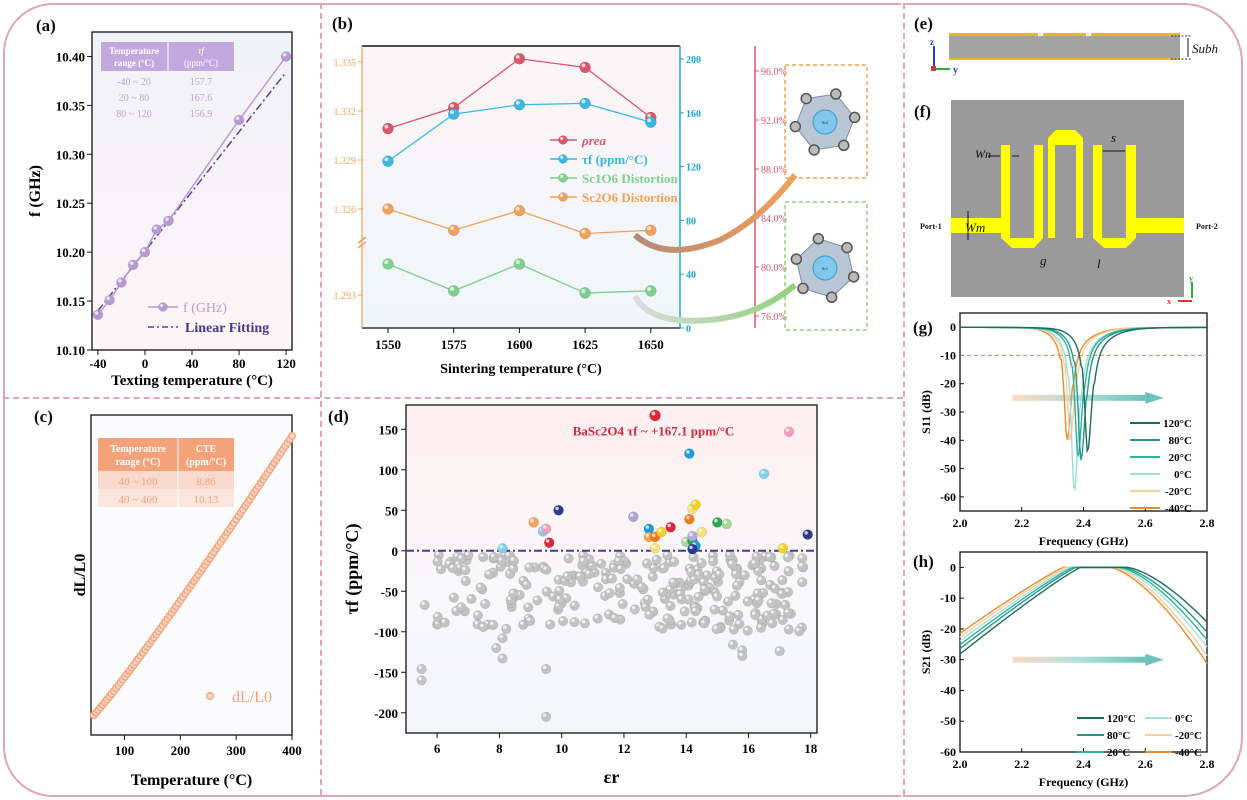 The image size is (1247, 800). What do you see at coordinates (923, 327) in the screenshot?
I see `panel-label-g: (g)` at bounding box center [923, 327].